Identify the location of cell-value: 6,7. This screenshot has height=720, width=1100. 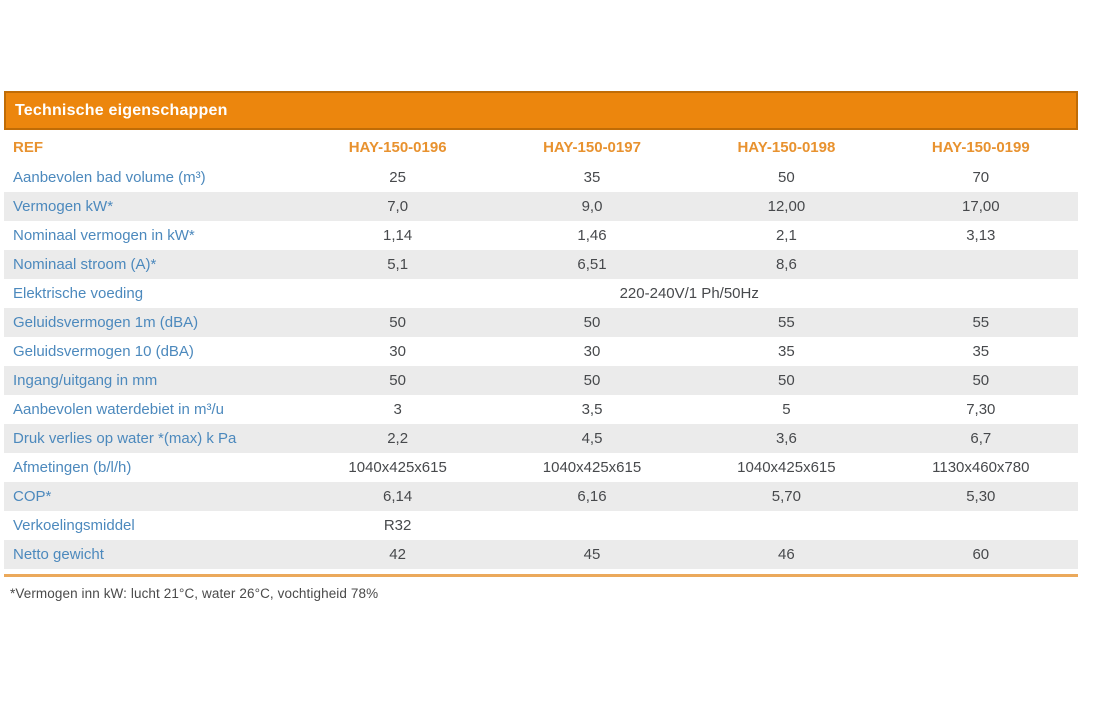
(980, 438).